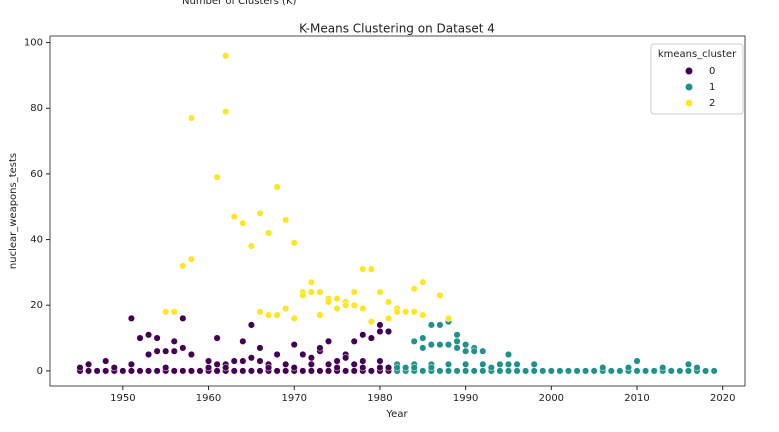  Describe the element at coordinates (379, 398) in the screenshot. I see `x-tick-label: 1980` at that location.